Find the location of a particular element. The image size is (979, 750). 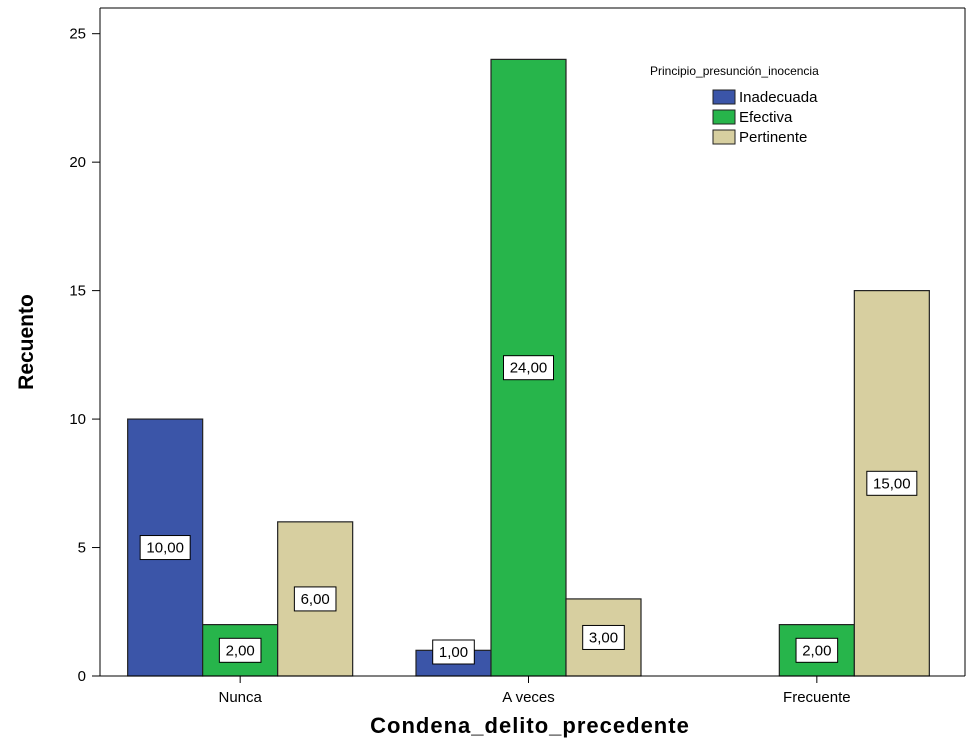

x-category-label: Nunca is located at coordinates (240, 697).